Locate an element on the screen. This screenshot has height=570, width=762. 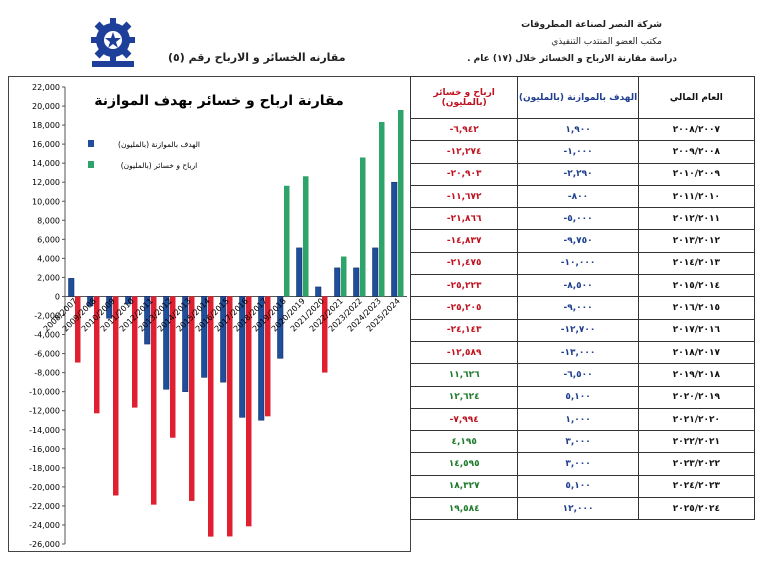
legend-profit-swatch is located at coordinates (91, 164).